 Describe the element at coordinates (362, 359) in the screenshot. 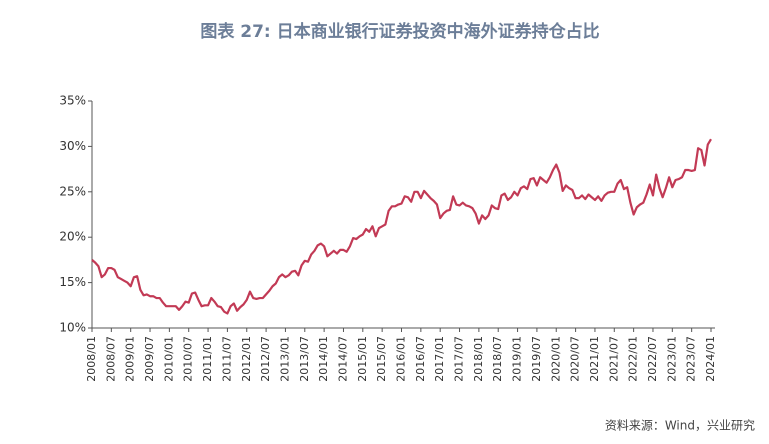

I see `x-tick-label: 2015/01` at that location.